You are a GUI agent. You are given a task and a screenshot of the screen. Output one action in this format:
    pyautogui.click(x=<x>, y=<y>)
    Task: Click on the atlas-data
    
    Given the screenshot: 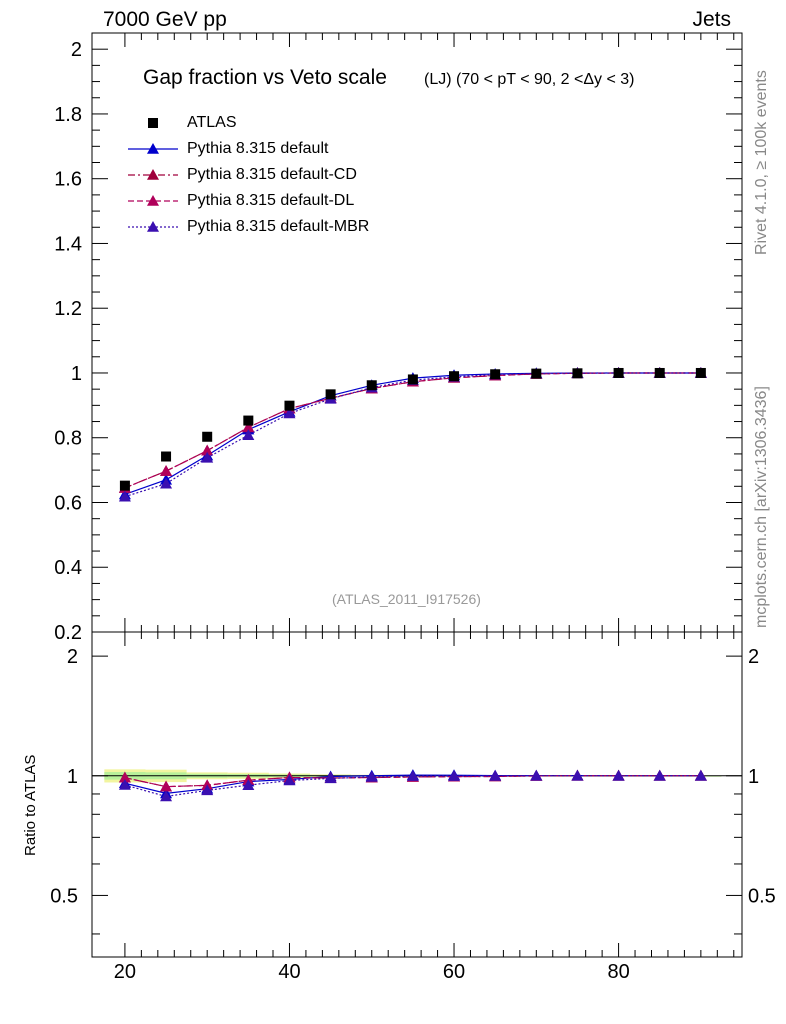 What is the action you would take?
    pyautogui.click(x=412, y=429)
    